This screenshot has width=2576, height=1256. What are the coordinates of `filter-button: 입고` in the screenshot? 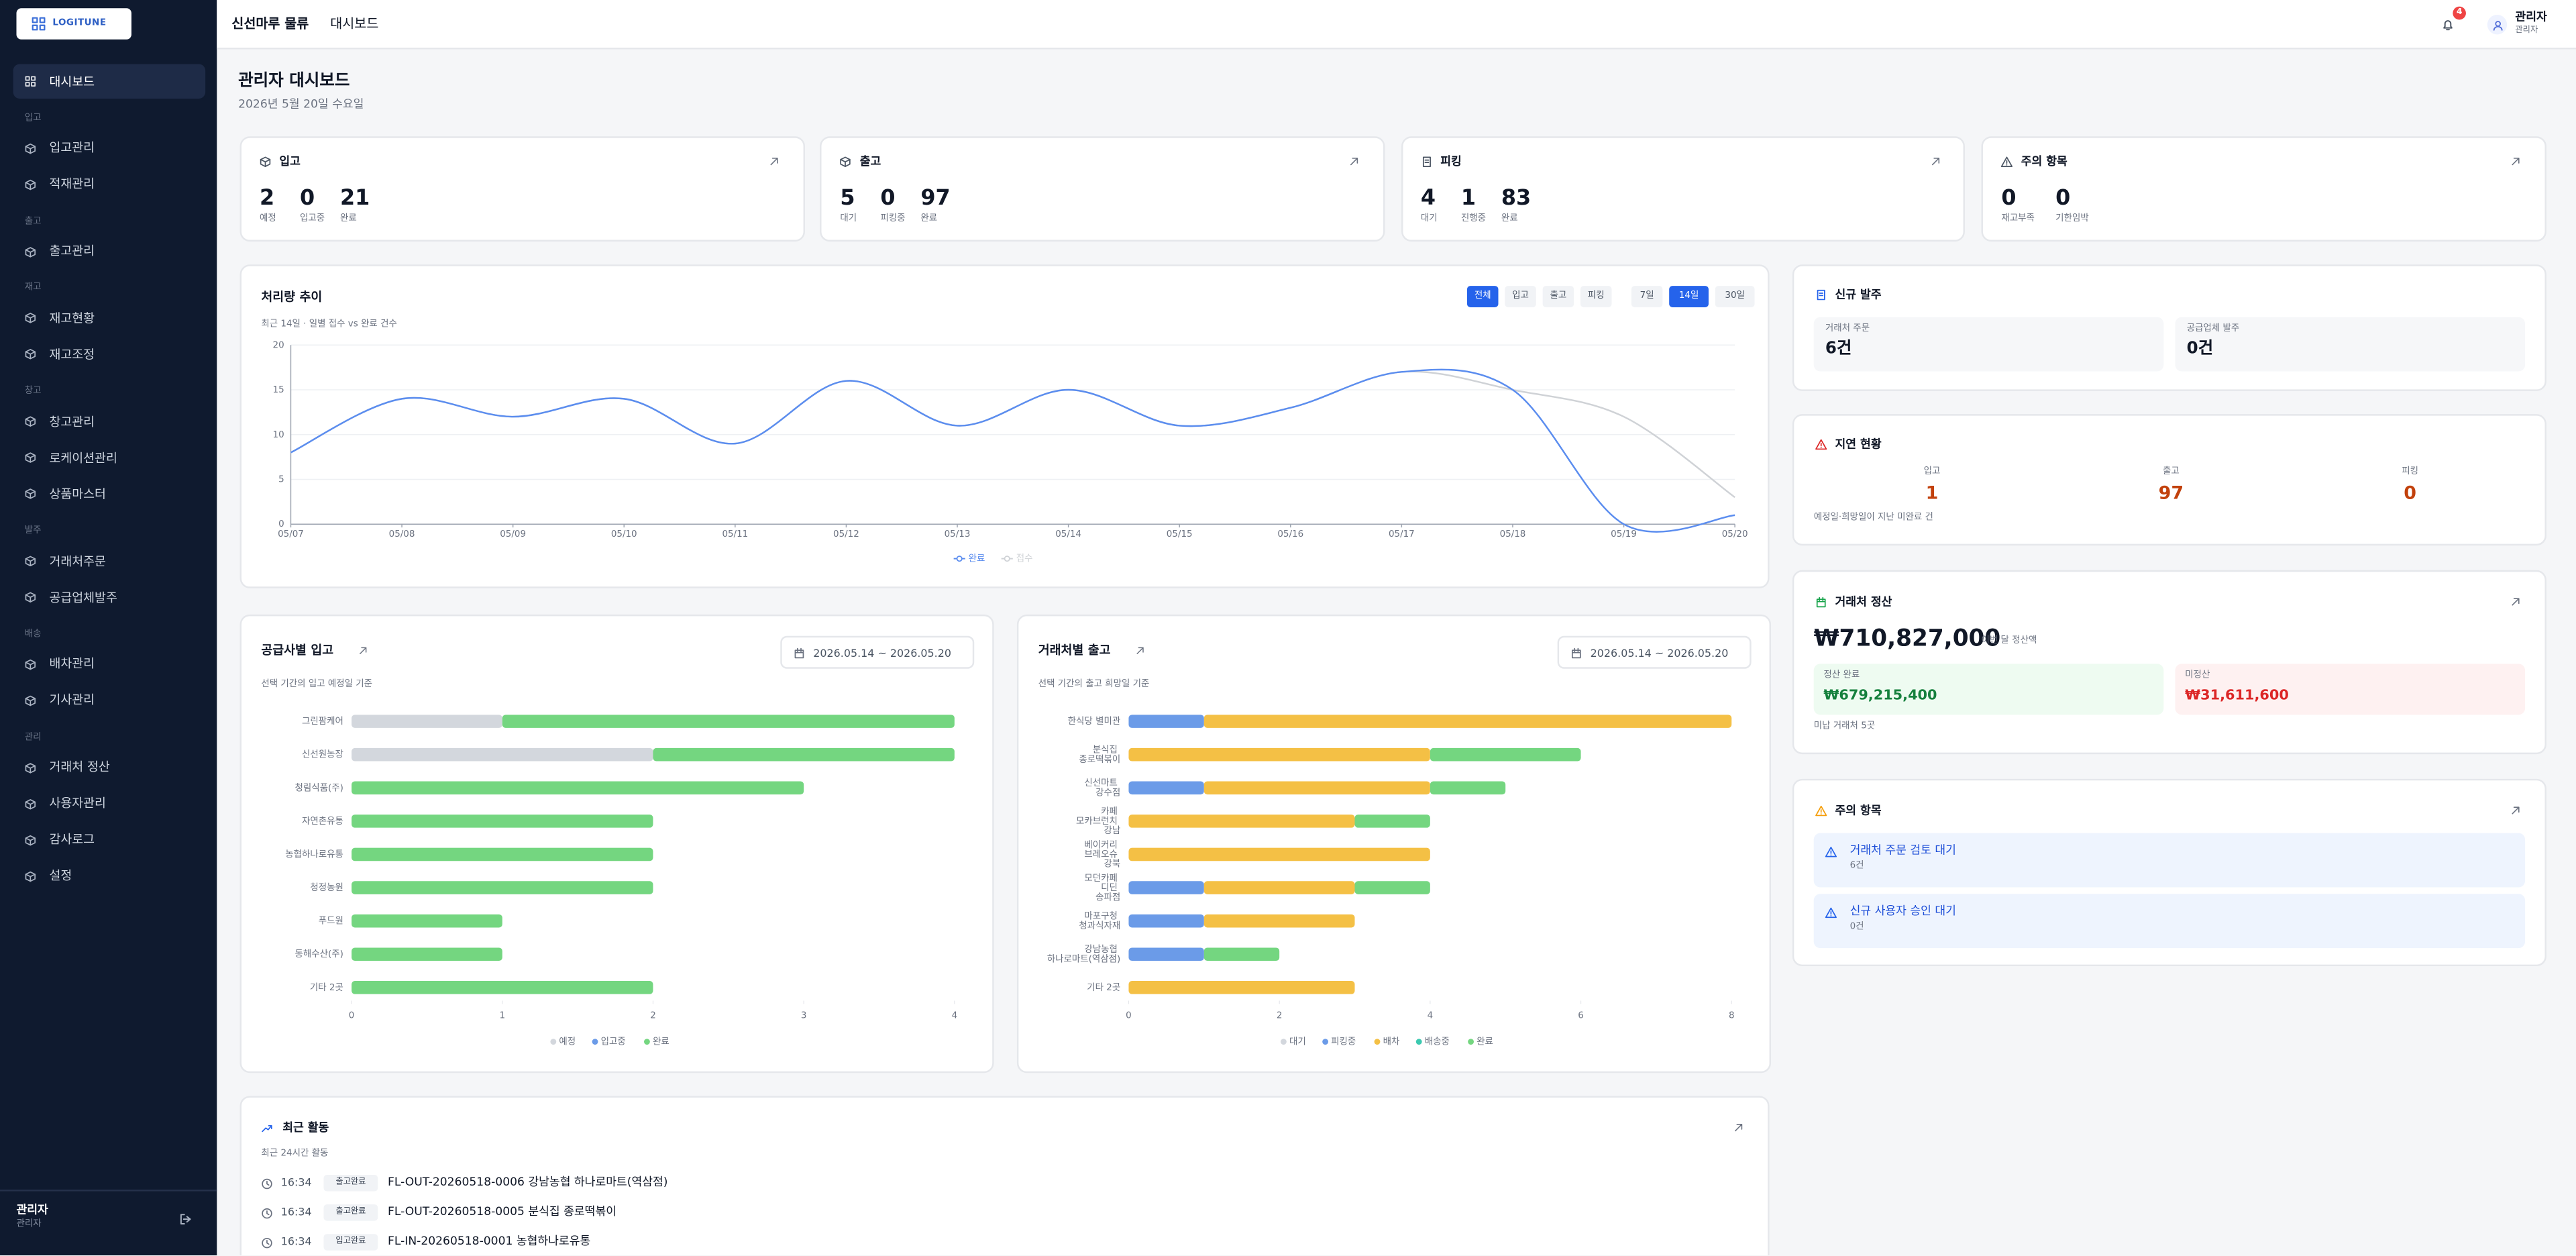 It's located at (1520, 296).